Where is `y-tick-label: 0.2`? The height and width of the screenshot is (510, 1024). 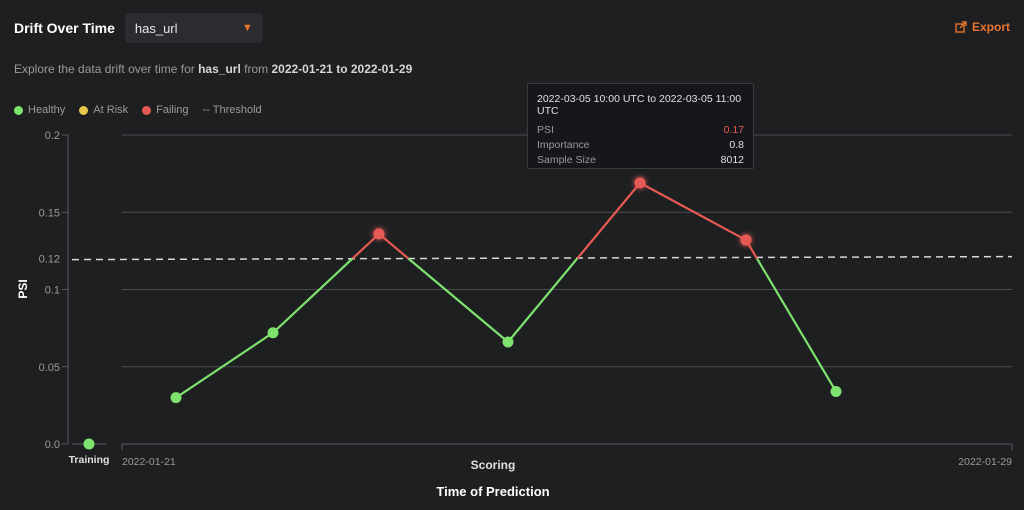 y-tick-label: 0.2 is located at coordinates (52, 136).